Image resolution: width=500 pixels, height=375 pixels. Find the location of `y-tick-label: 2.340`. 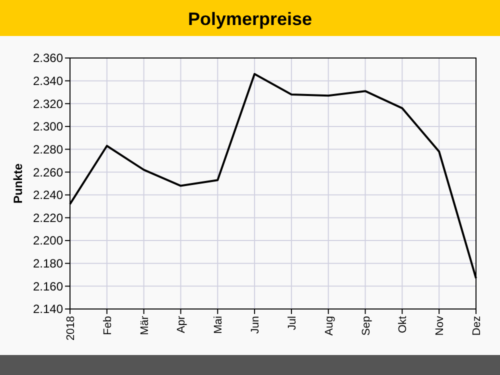

y-tick-label: 2.340 is located at coordinates (48, 81).